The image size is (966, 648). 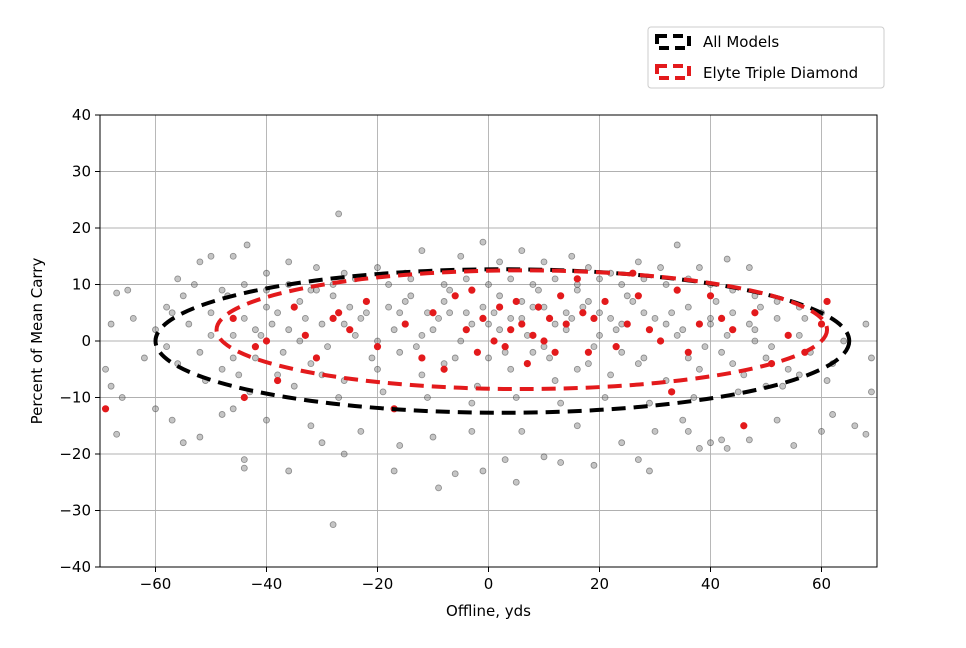 What do you see at coordinates (741, 42) in the screenshot?
I see `legend-label-all-models: All Models` at bounding box center [741, 42].